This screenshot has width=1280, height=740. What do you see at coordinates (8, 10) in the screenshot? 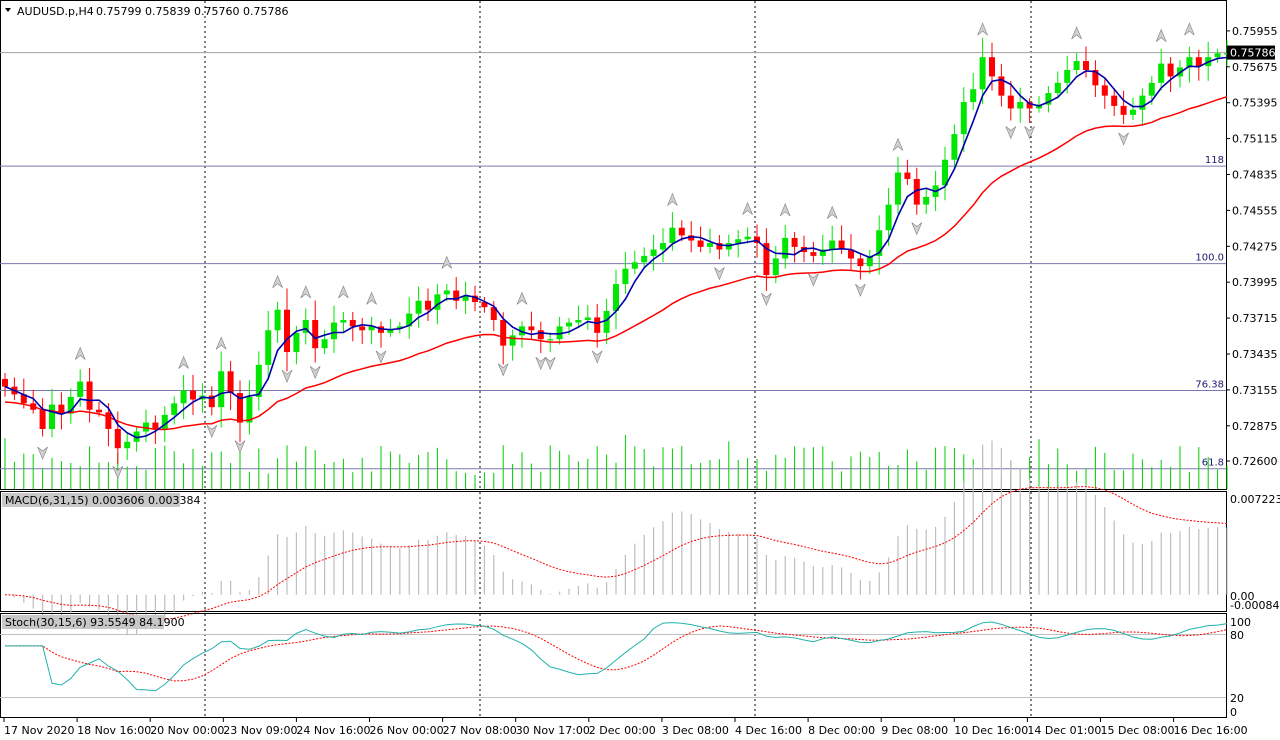
I see `triangle-down-icon` at bounding box center [8, 10].